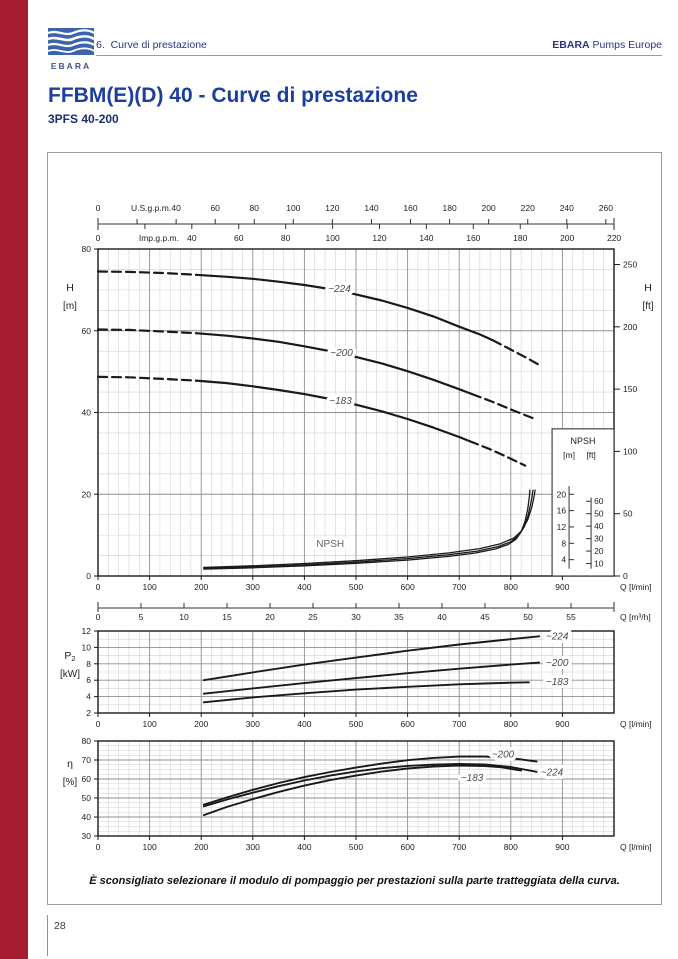 This screenshot has width=678, height=959. Describe the element at coordinates (70, 674) in the screenshot. I see `svg-text: [kW]` at that location.